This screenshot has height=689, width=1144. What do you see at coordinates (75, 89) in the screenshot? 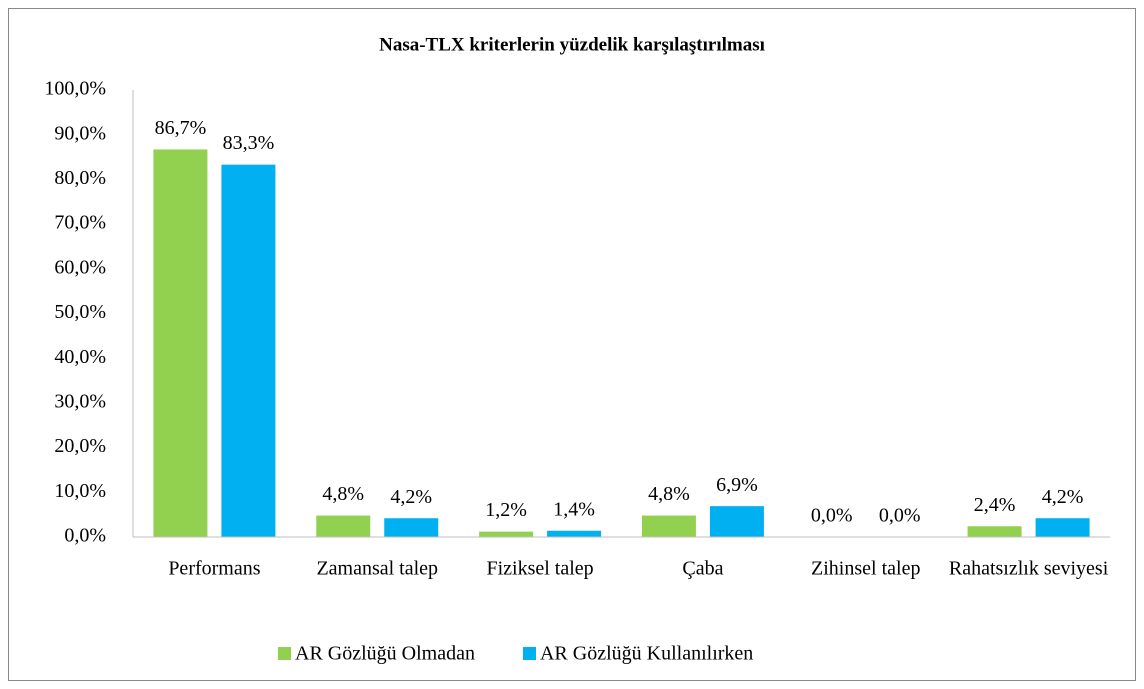
I see `y-tick-label: 100,0%` at bounding box center [75, 89].